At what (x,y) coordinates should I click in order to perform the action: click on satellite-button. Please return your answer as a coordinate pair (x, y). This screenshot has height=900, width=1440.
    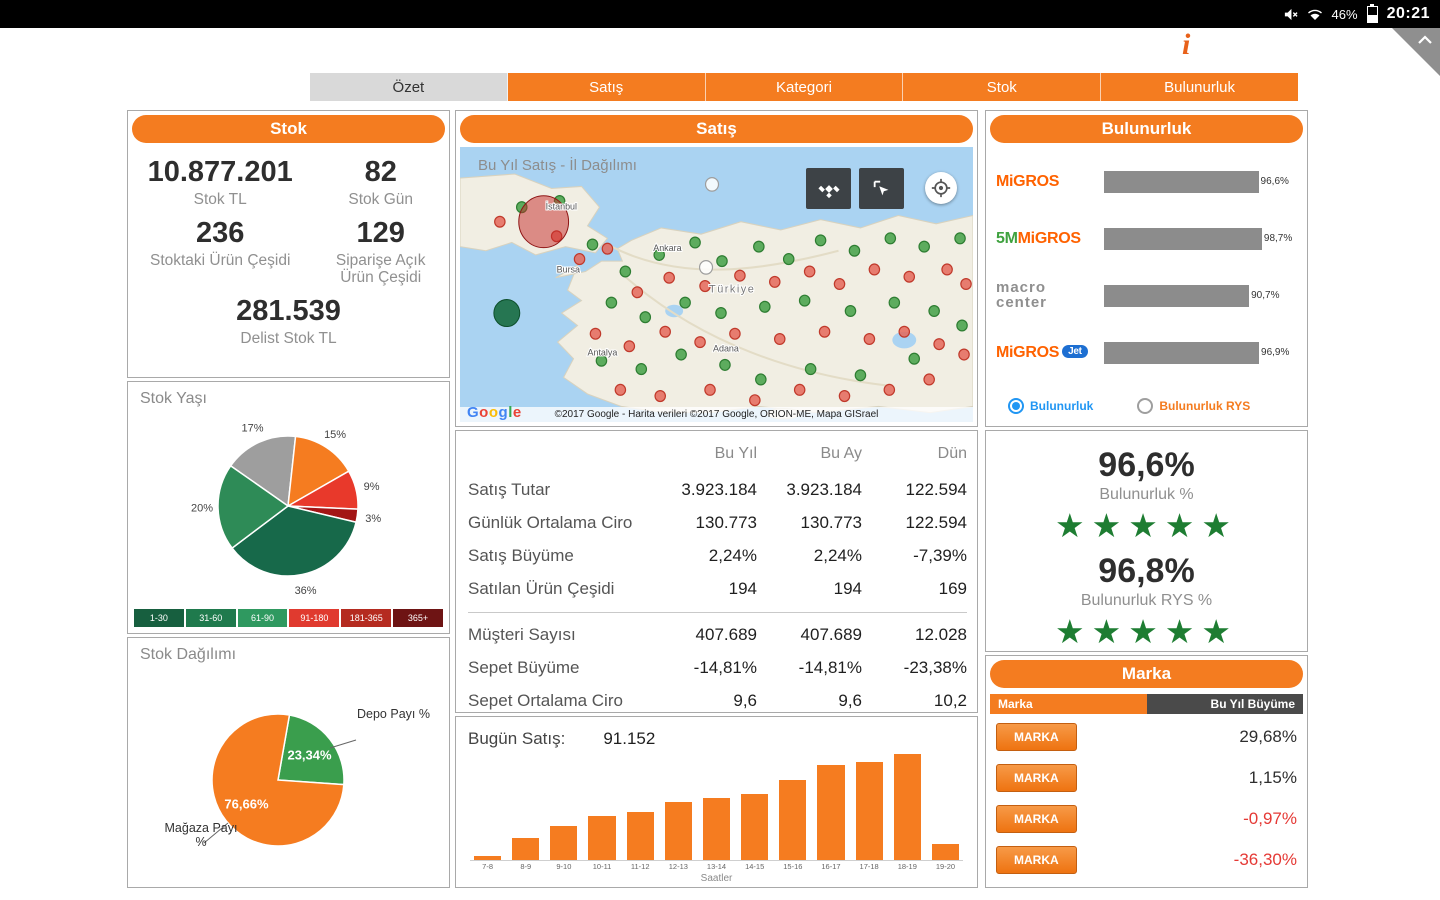
    Looking at the image, I should click on (828, 188).